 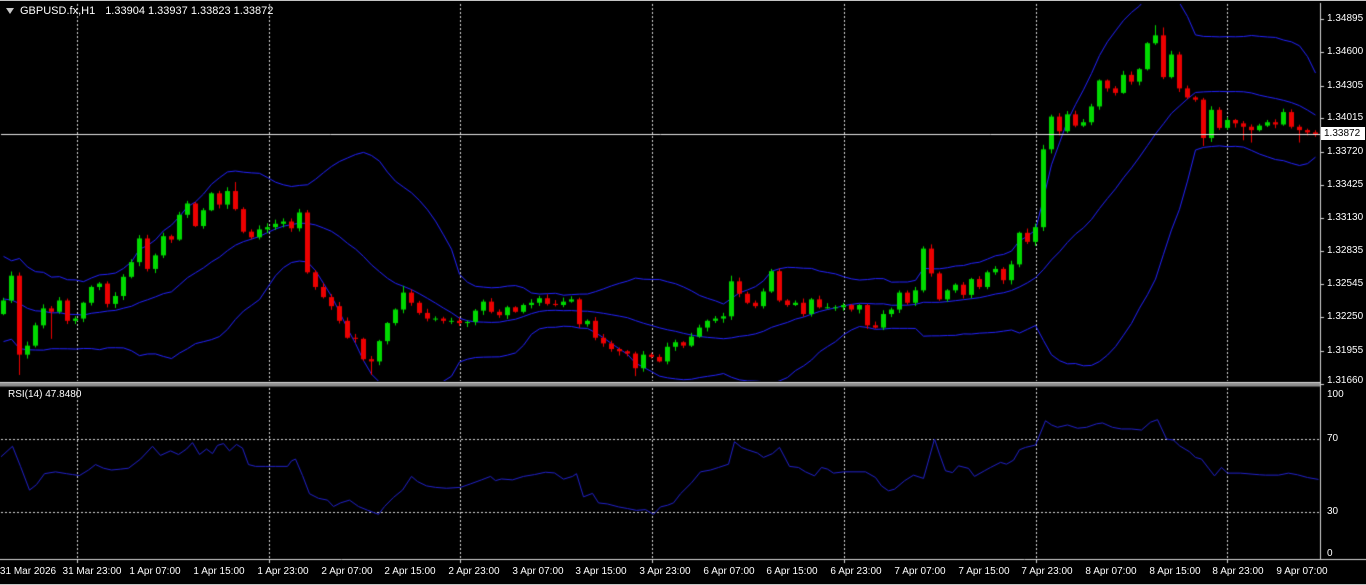 I want to click on rsi-axis-label: 0, so click(x=1330, y=553).